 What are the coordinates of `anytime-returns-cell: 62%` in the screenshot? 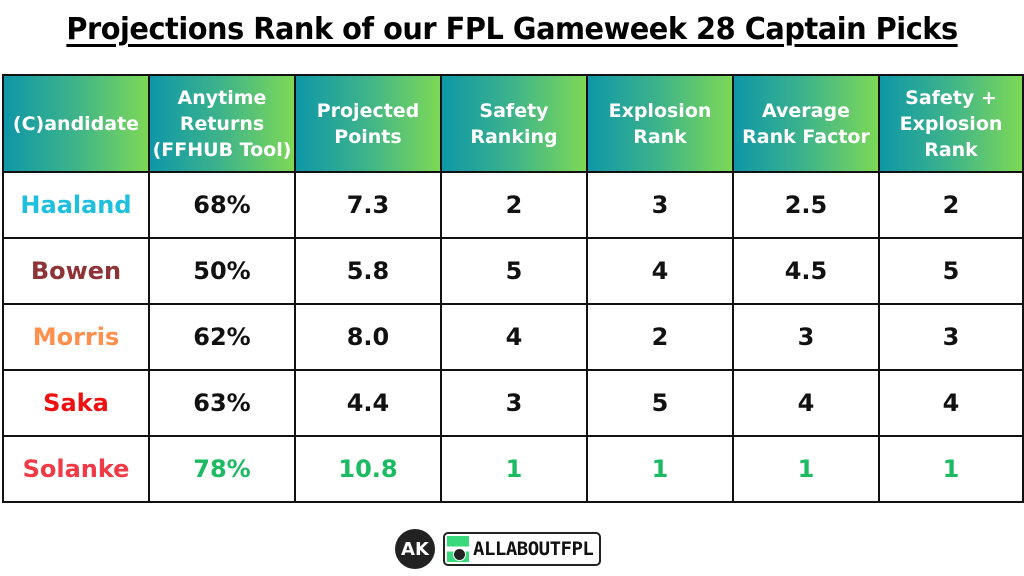 It's located at (222, 337).